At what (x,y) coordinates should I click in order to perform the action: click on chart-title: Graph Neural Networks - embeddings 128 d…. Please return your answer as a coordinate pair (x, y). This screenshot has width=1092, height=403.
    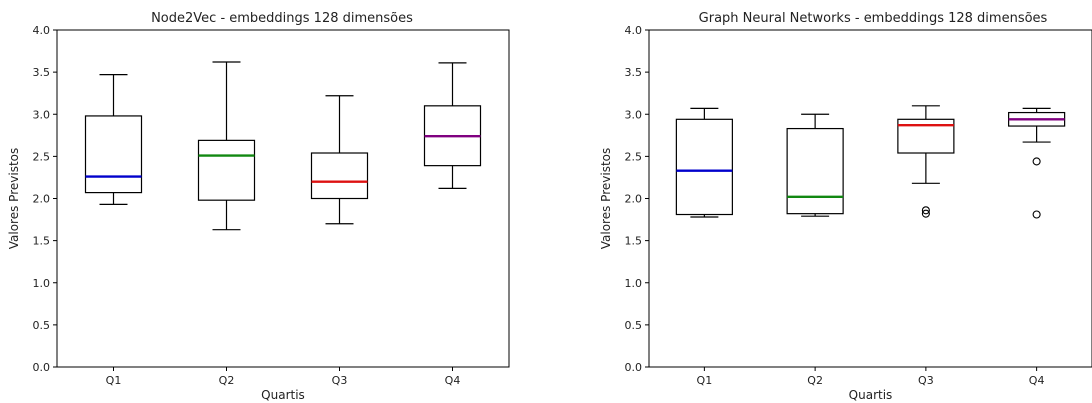
    Looking at the image, I should click on (873, 18).